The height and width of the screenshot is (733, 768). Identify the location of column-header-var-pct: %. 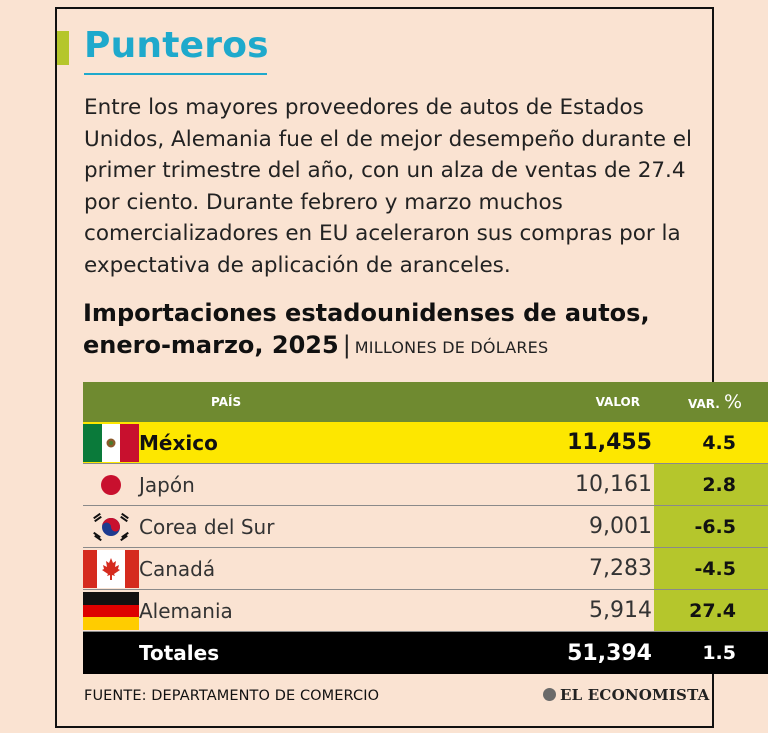
(732, 402).